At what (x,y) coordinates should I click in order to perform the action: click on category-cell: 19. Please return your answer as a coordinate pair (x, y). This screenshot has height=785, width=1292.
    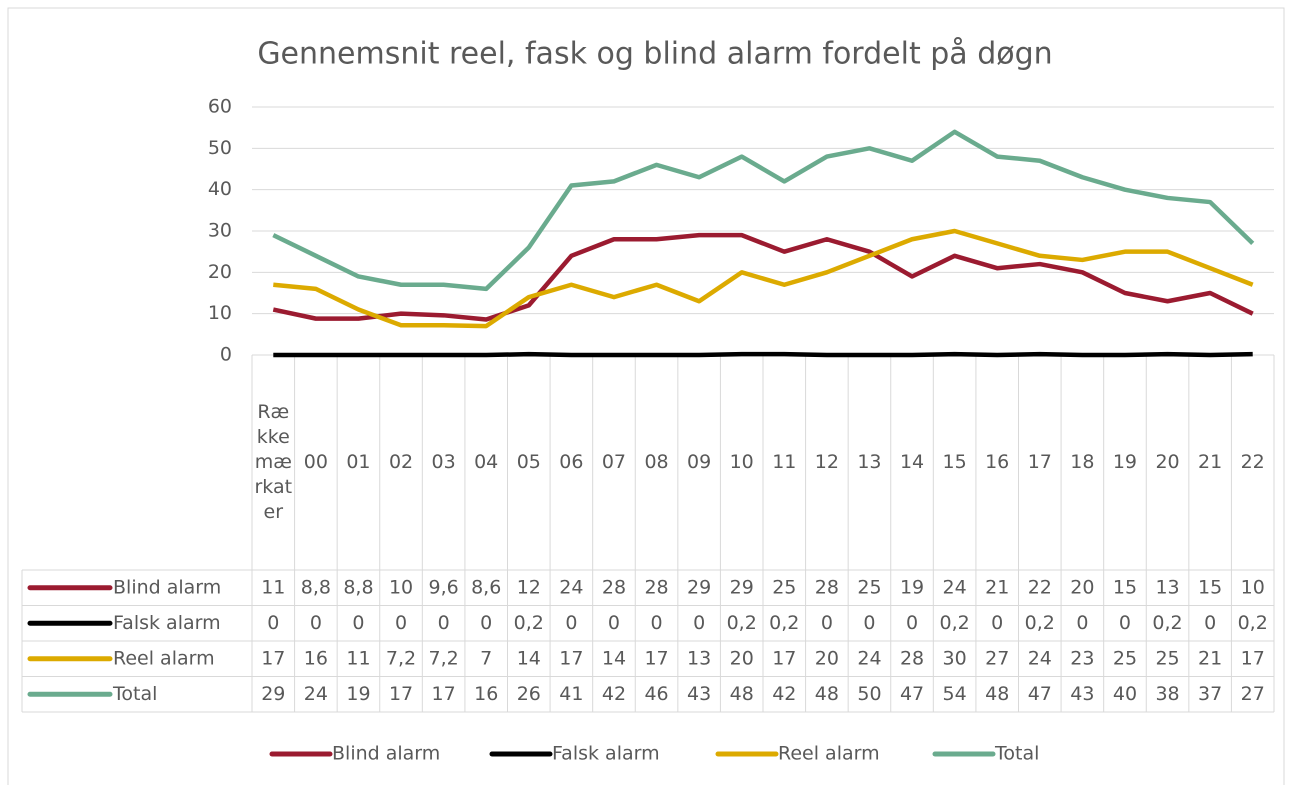
    Looking at the image, I should click on (1125, 462).